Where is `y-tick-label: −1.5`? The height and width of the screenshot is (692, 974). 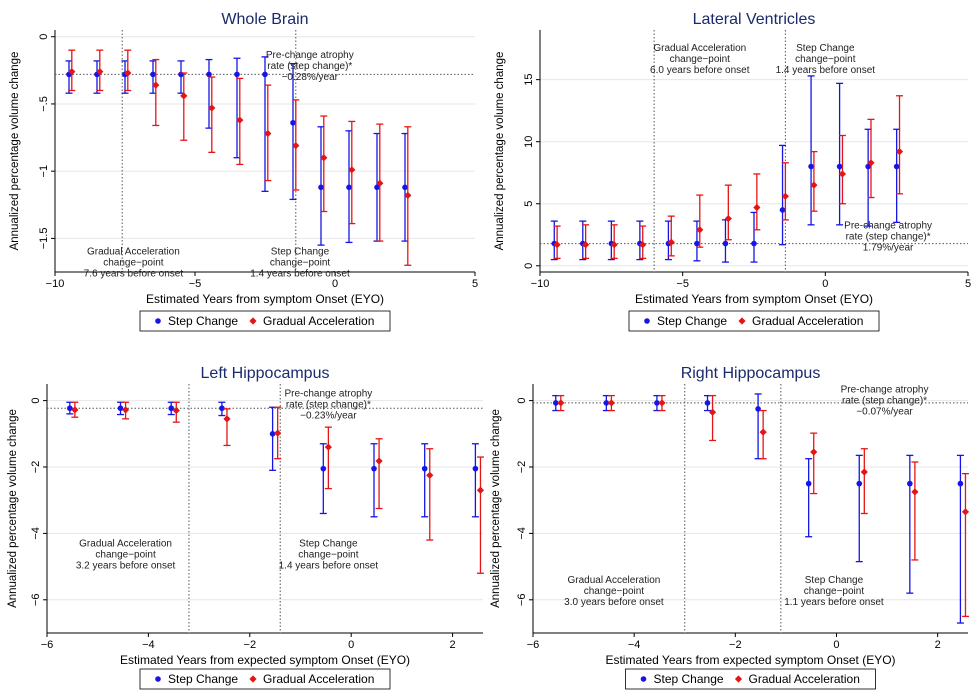
y-tick-label: −1.5 is located at coordinates (44, 239).